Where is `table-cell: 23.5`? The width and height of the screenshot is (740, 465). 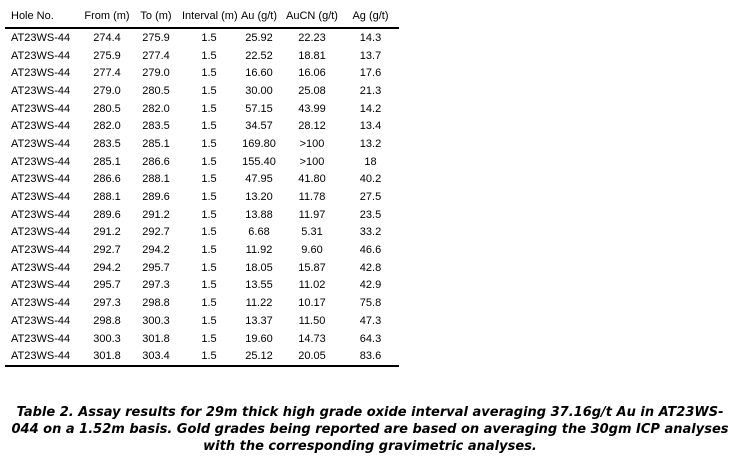 table-cell: 23.5 is located at coordinates (370, 214).